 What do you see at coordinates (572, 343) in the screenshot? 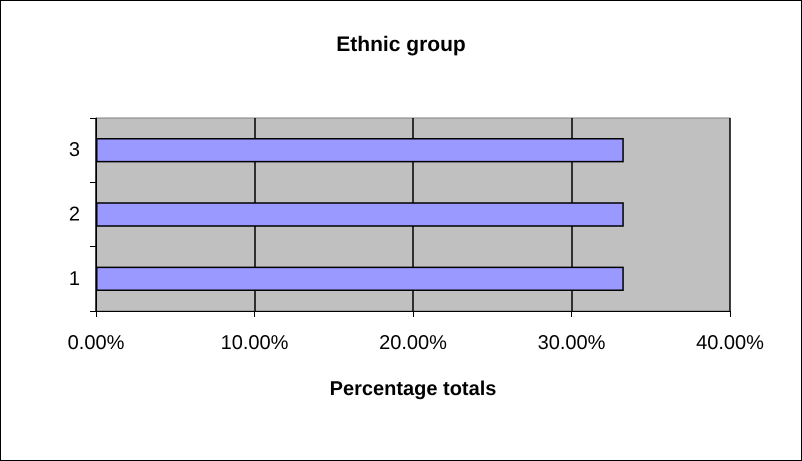
I see `x-tick-label: 30.00%` at bounding box center [572, 343].